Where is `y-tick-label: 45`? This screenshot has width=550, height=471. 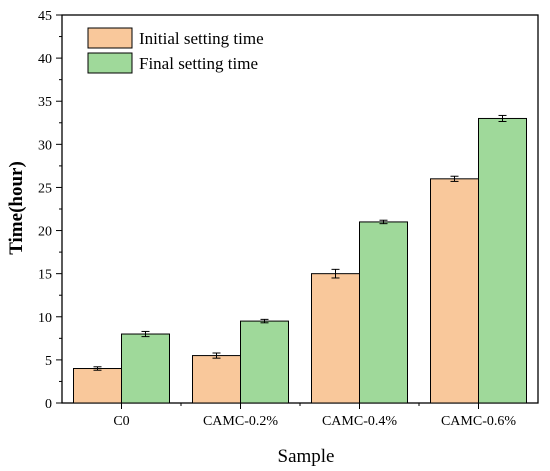
y-tick-label: 45 is located at coordinates (45, 16).